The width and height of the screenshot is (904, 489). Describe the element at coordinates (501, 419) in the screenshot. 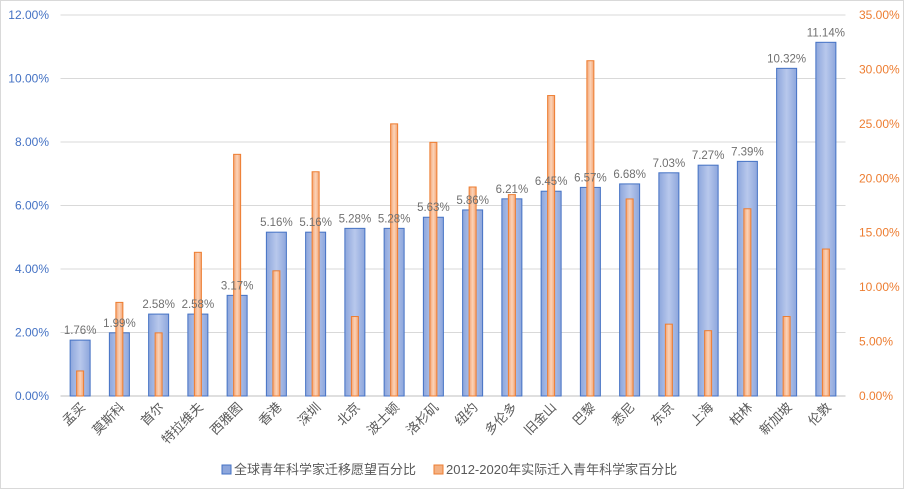

I see `x-tick-label: 多伦多` at that location.